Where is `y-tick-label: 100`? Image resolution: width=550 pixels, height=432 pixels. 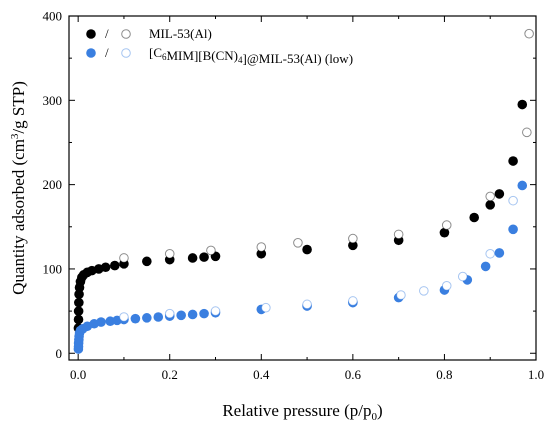 y-tick-label: 100 is located at coordinates (53, 268).